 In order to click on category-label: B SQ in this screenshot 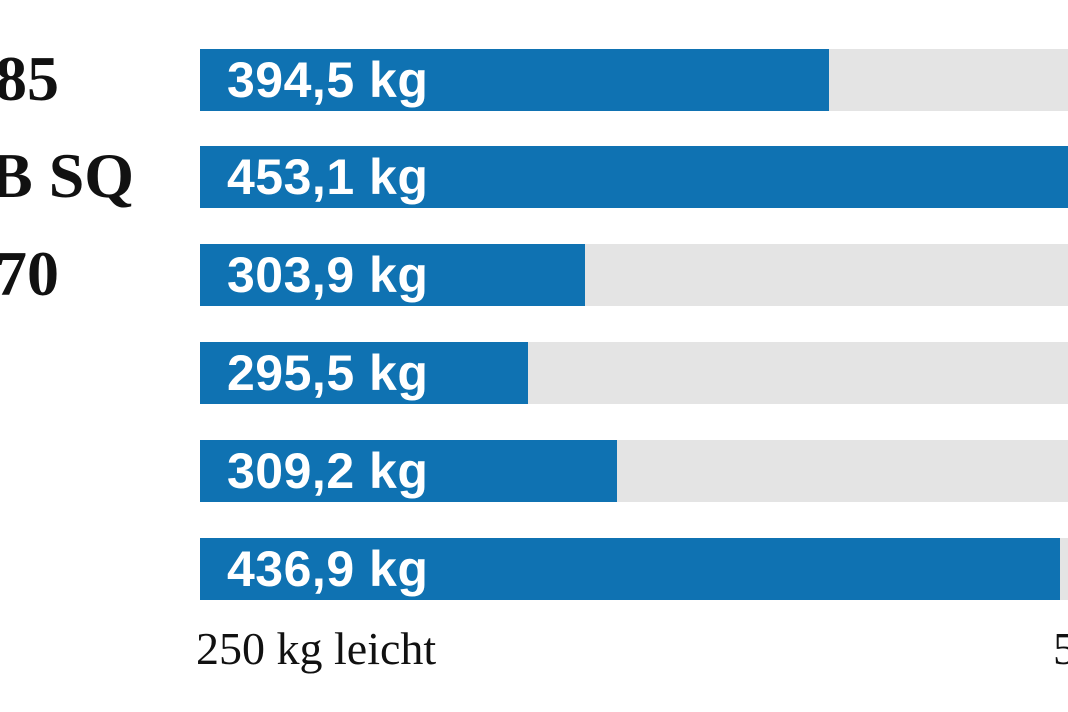, I will do `click(67, 175)`.